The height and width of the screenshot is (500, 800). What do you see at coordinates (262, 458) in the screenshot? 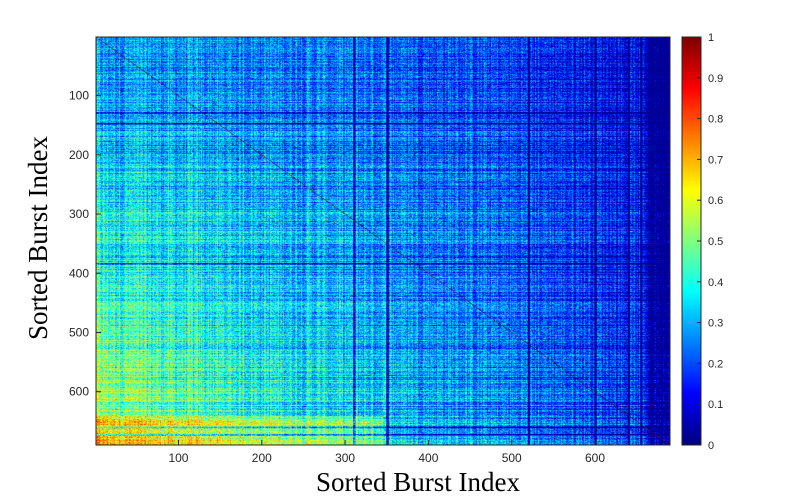
I see `x-tick-label: 200` at bounding box center [262, 458].